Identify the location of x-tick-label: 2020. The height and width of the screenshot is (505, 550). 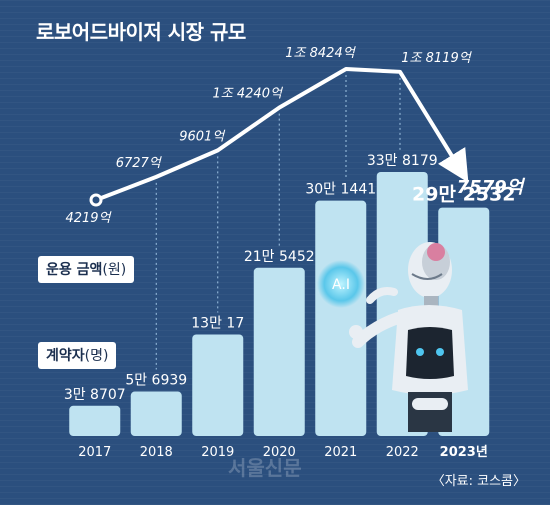
(279, 452).